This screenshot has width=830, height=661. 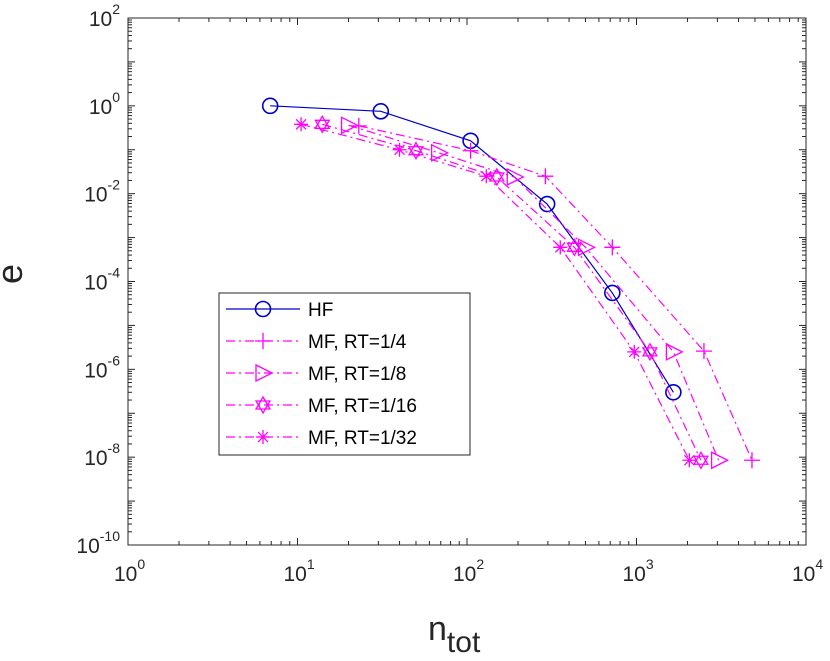 I want to click on y-tick-label: 10⁻², so click(x=102, y=192).